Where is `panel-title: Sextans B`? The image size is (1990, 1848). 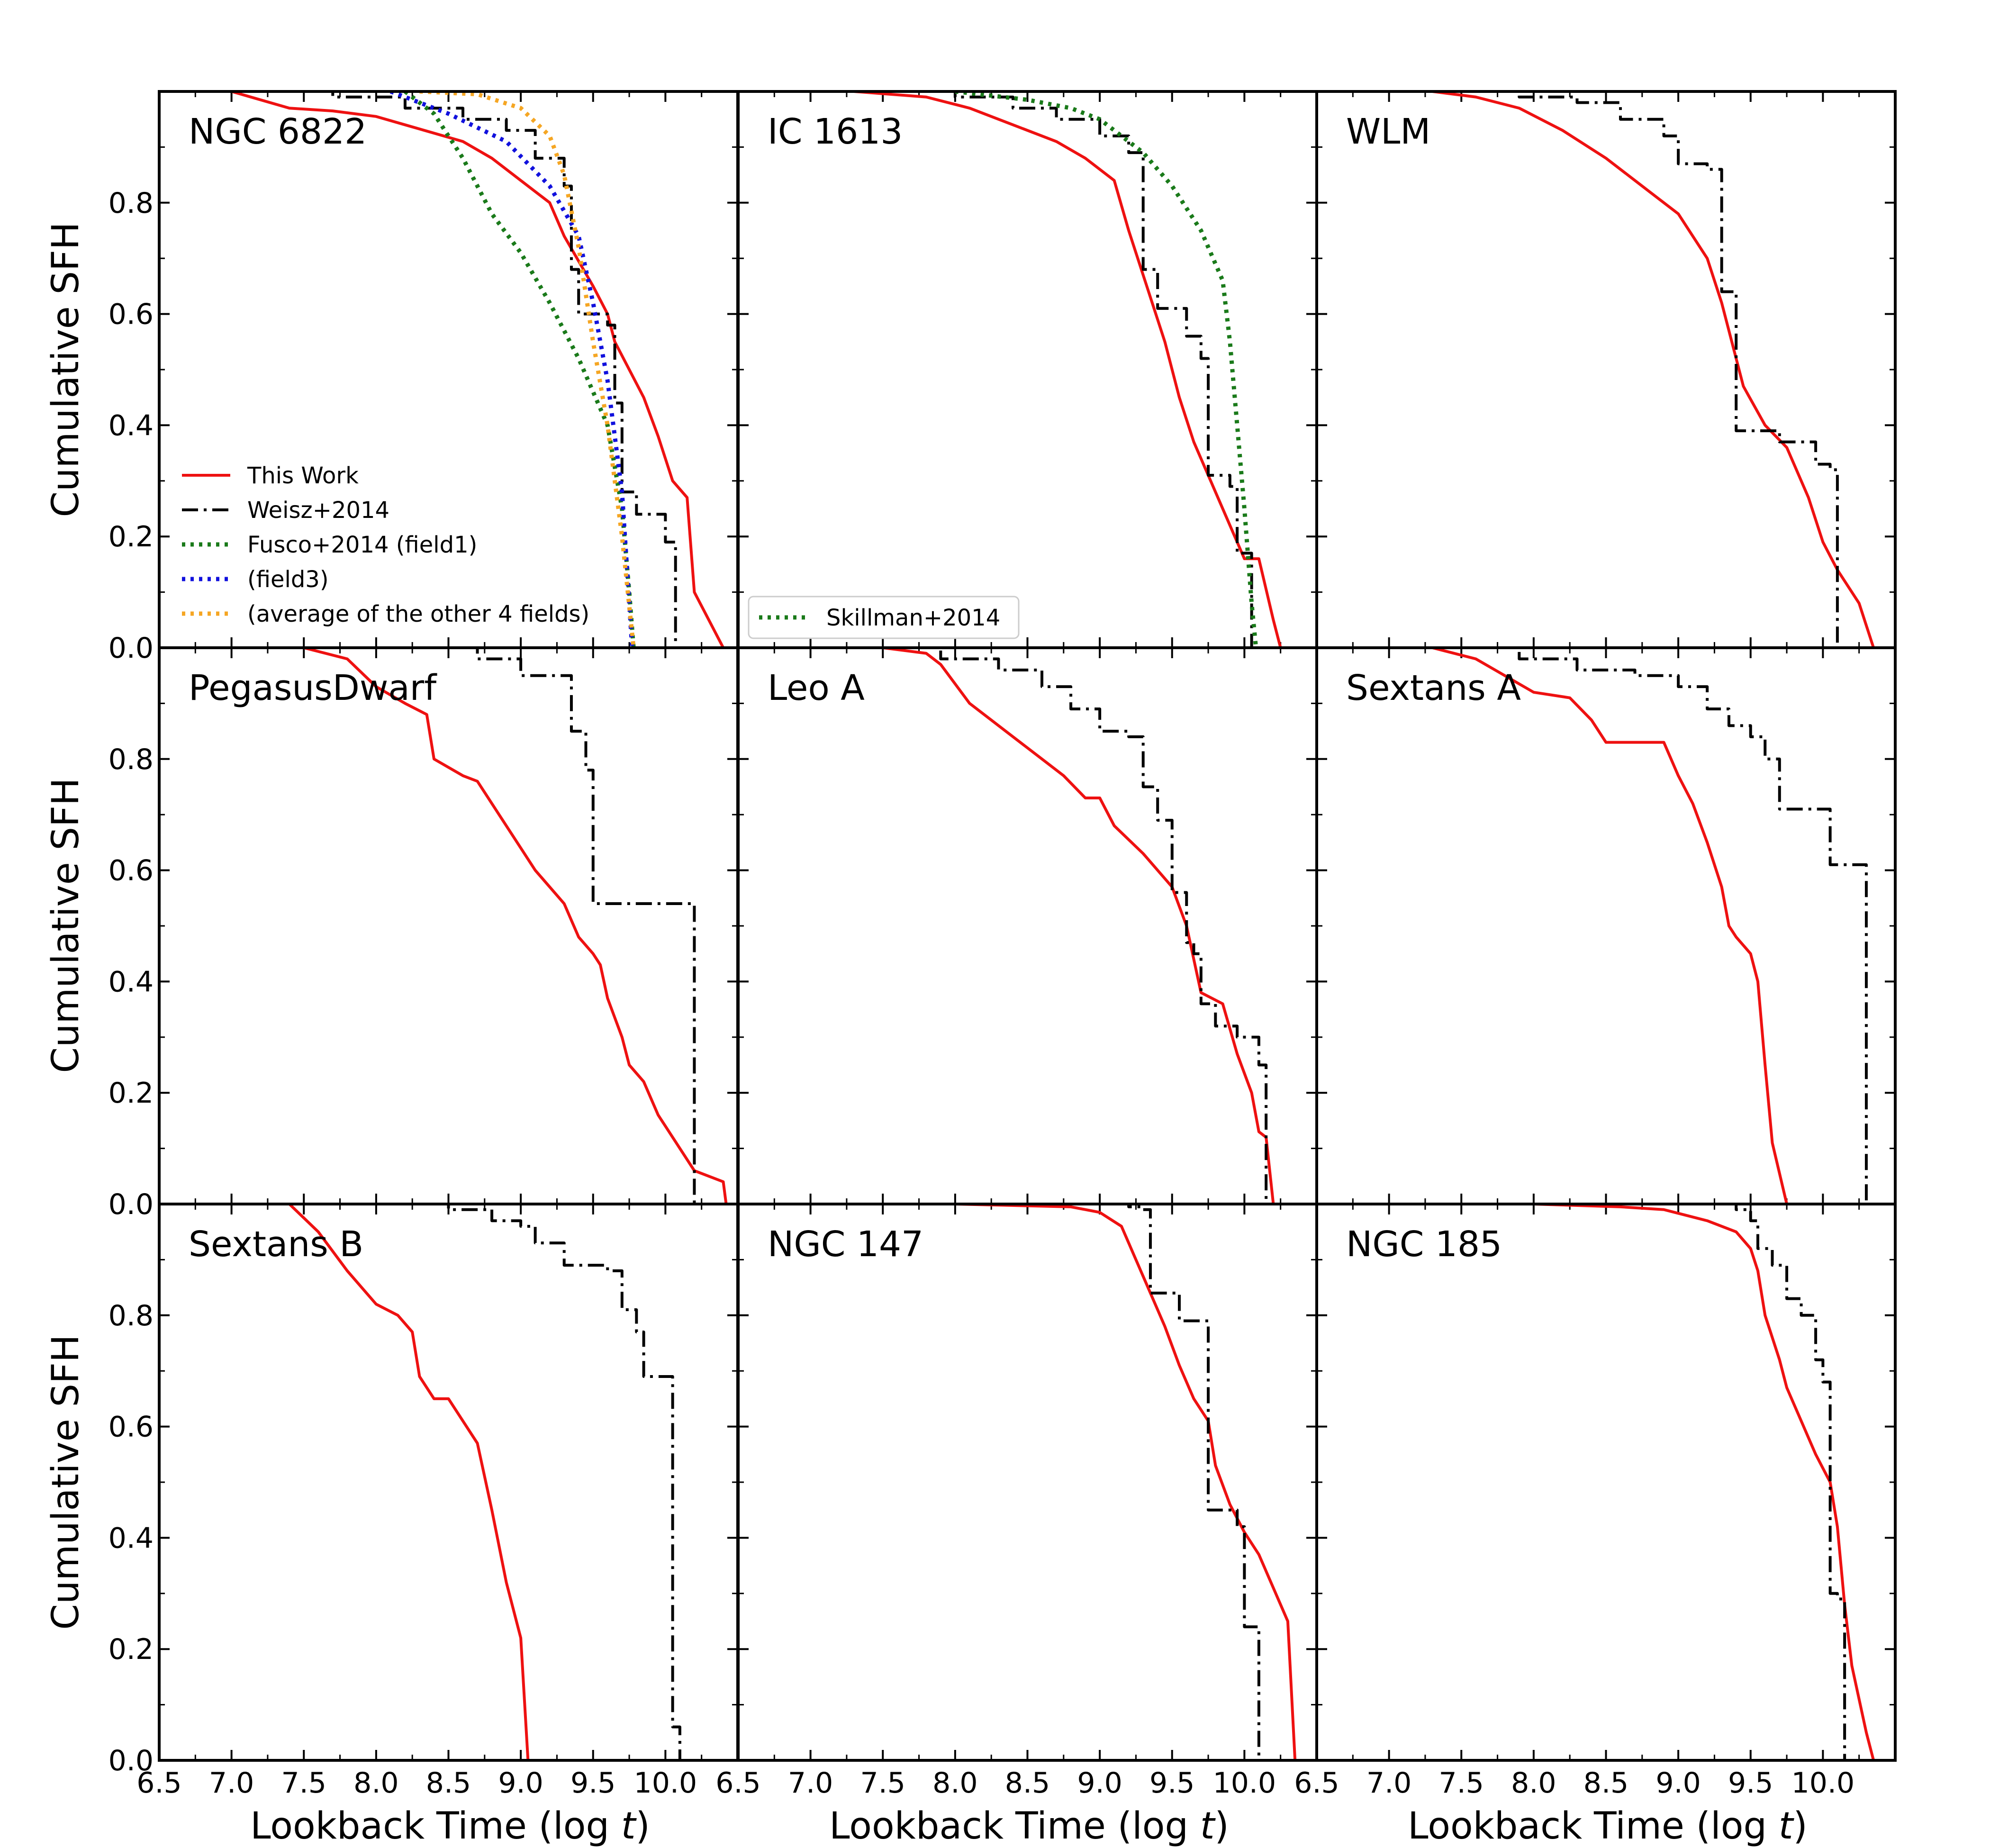
panel-title: Sextans B is located at coordinates (276, 1244).